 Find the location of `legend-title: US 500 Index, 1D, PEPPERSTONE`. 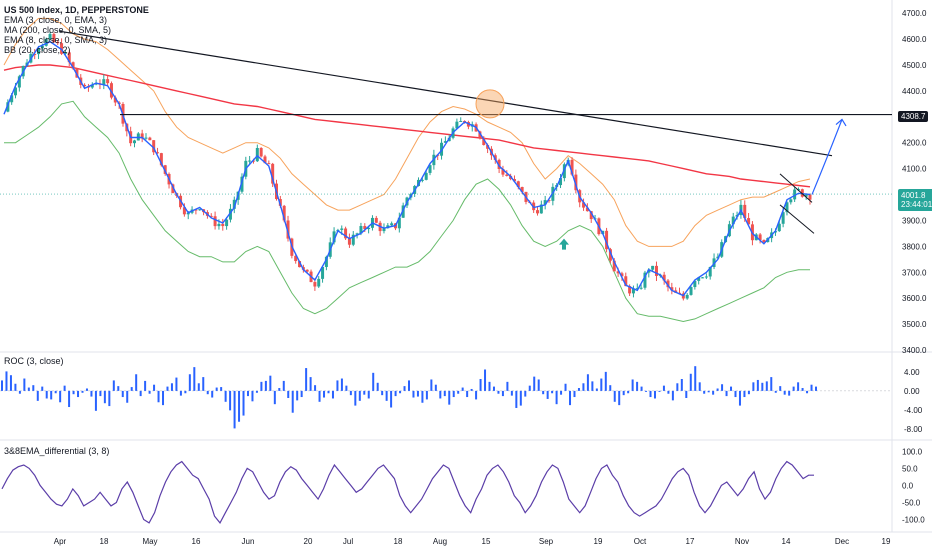

legend-title: US 500 Index, 1D, PEPPERSTONE is located at coordinates (76, 10).